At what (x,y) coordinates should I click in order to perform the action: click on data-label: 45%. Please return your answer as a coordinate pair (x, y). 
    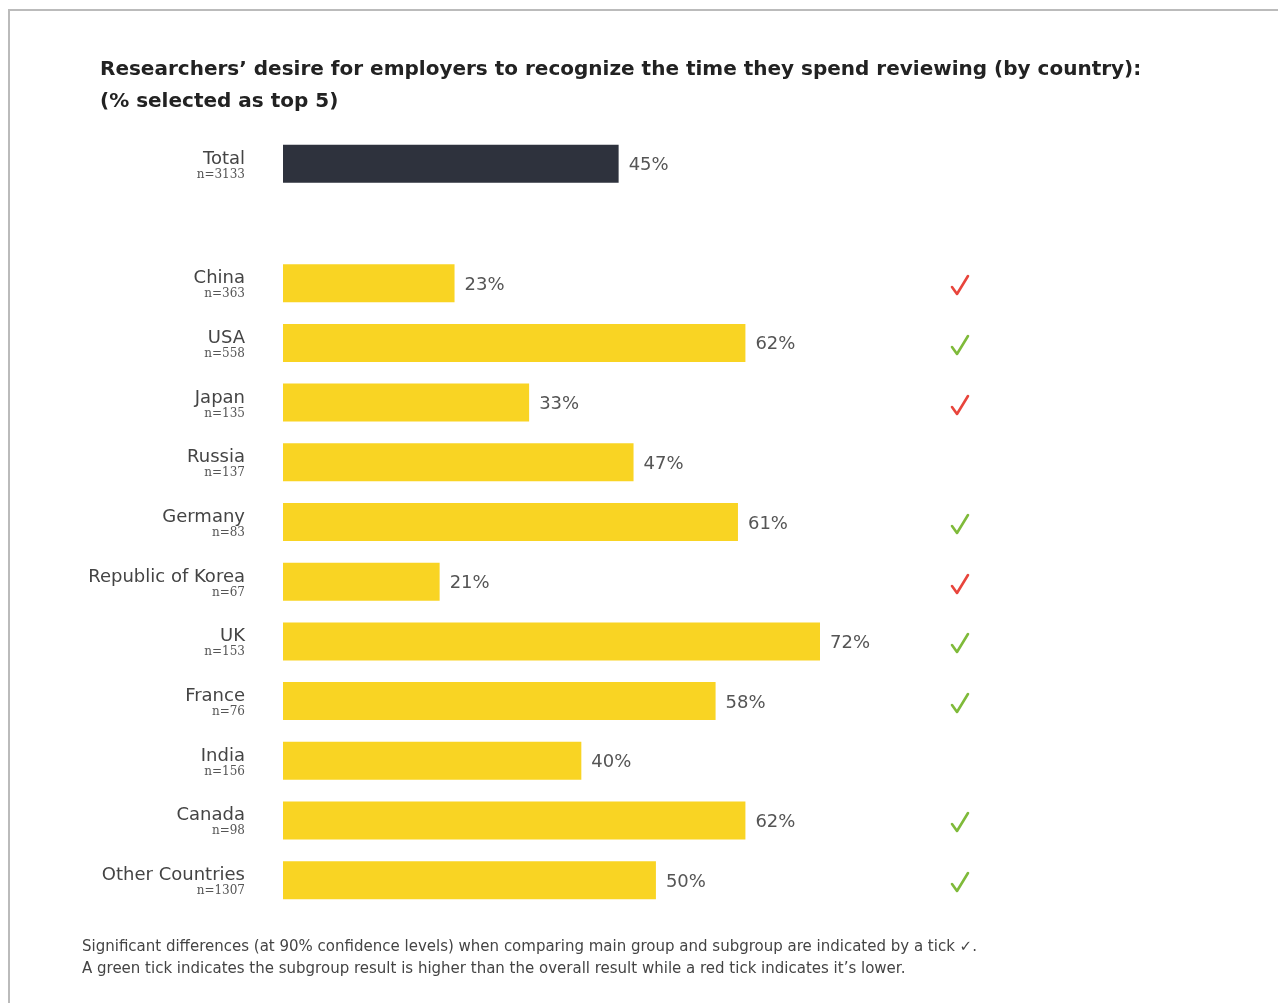
    Looking at the image, I should click on (648, 164).